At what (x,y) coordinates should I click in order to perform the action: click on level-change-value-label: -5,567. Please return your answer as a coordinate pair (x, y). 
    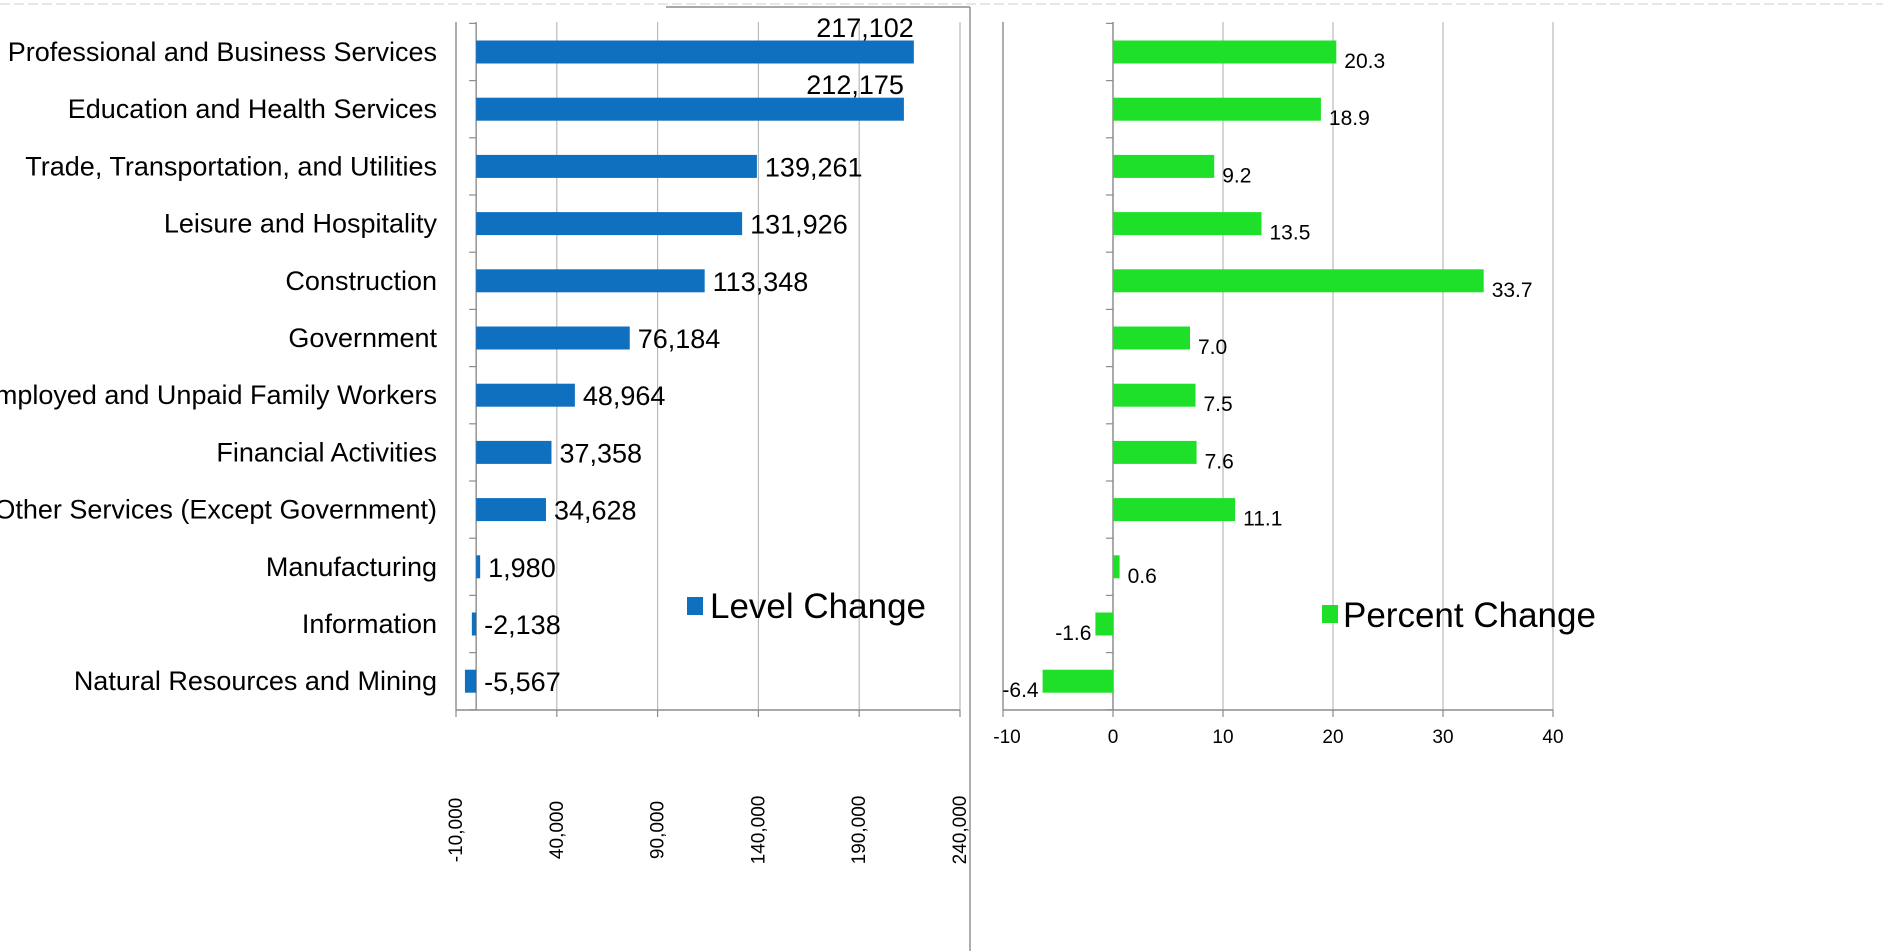
    Looking at the image, I should click on (522, 682).